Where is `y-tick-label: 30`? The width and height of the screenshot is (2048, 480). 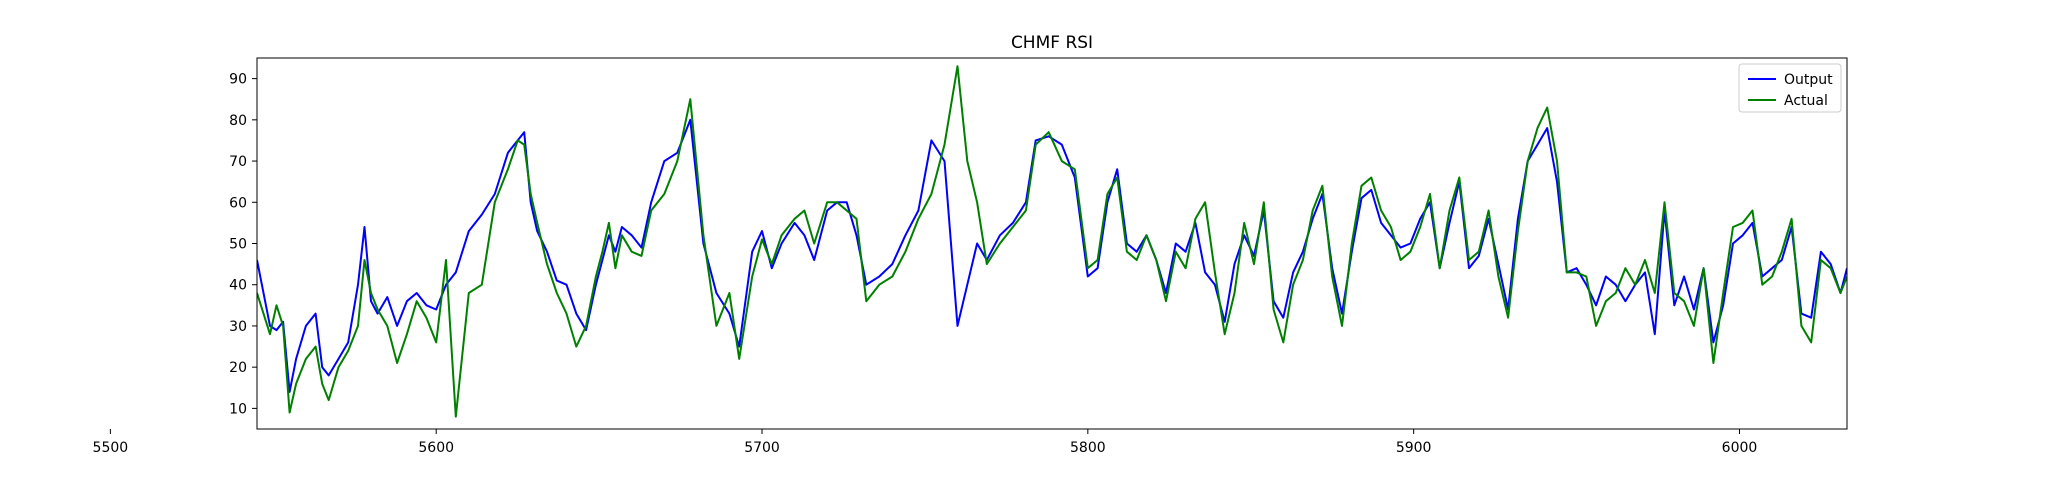 y-tick-label: 30 is located at coordinates (238, 327).